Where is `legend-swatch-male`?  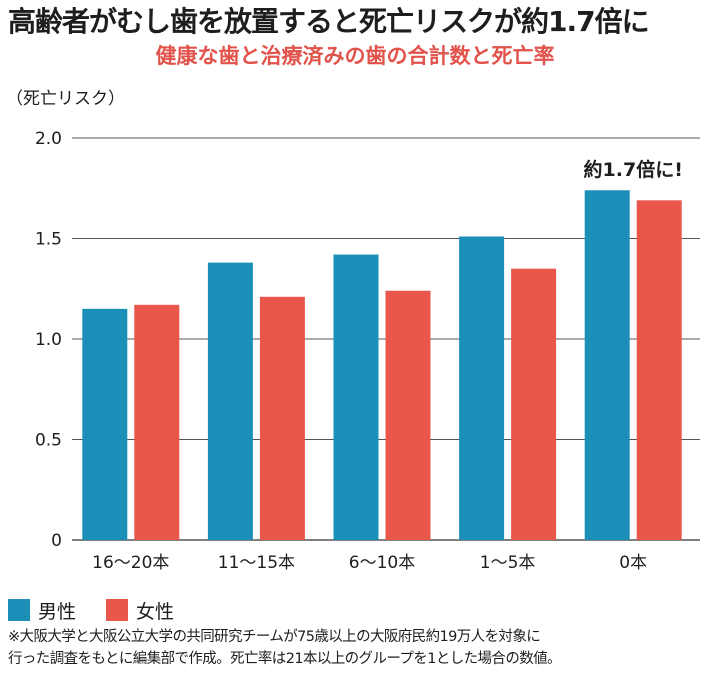
legend-swatch-male is located at coordinates (19, 610).